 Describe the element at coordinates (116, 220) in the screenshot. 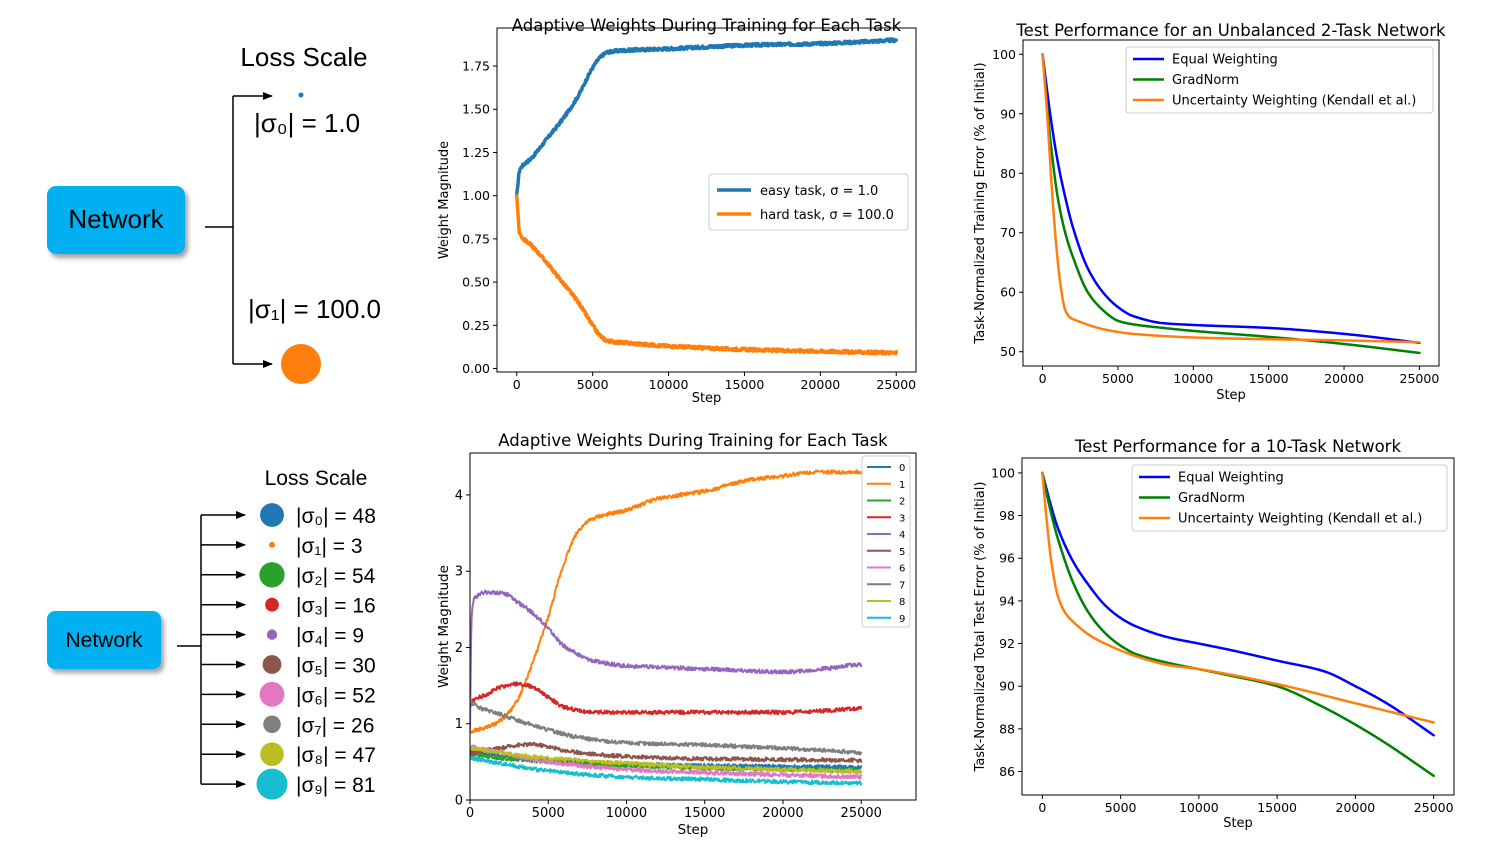

I see `network-box` at that location.